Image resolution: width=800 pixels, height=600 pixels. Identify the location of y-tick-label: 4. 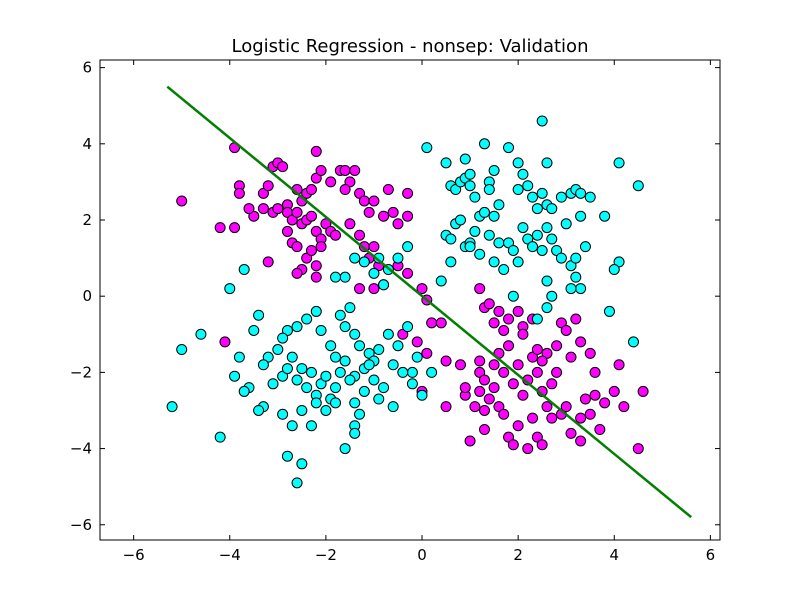
(87, 144).